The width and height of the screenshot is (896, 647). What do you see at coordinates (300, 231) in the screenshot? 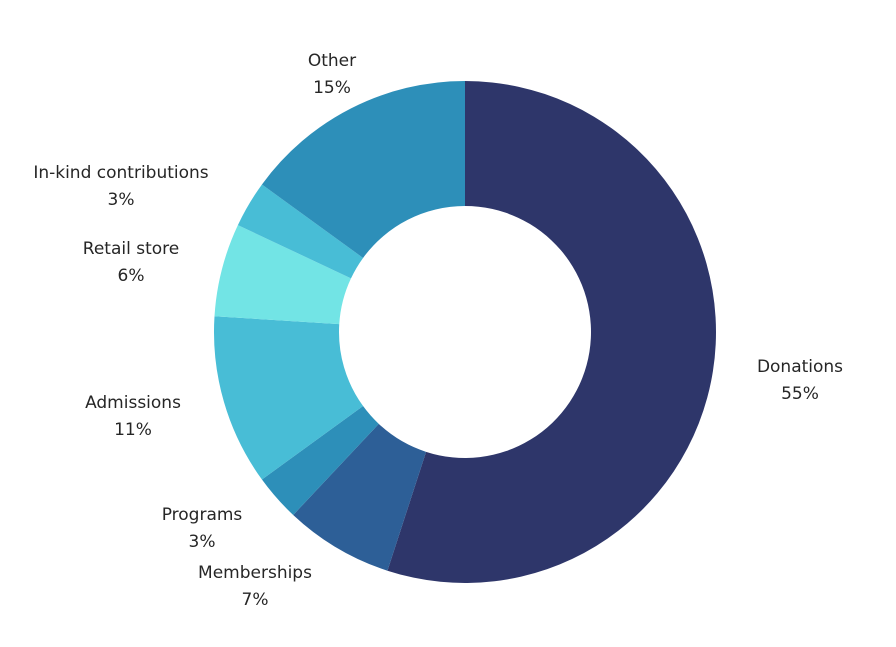
I see `slice-in-kind-contributions` at bounding box center [300, 231].